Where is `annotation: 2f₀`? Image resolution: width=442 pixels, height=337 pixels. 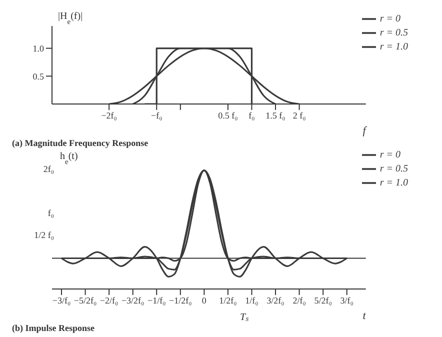
annotation: 2f₀ is located at coordinates (48, 169).